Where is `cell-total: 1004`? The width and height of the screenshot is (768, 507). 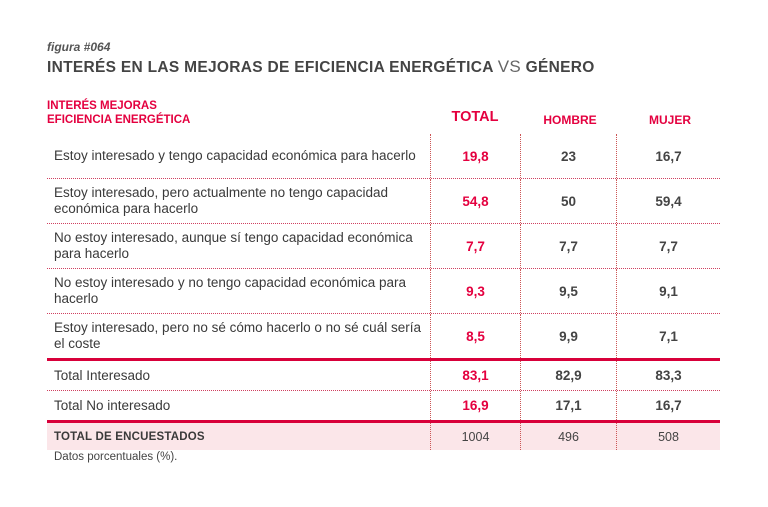 cell-total: 1004 is located at coordinates (475, 436).